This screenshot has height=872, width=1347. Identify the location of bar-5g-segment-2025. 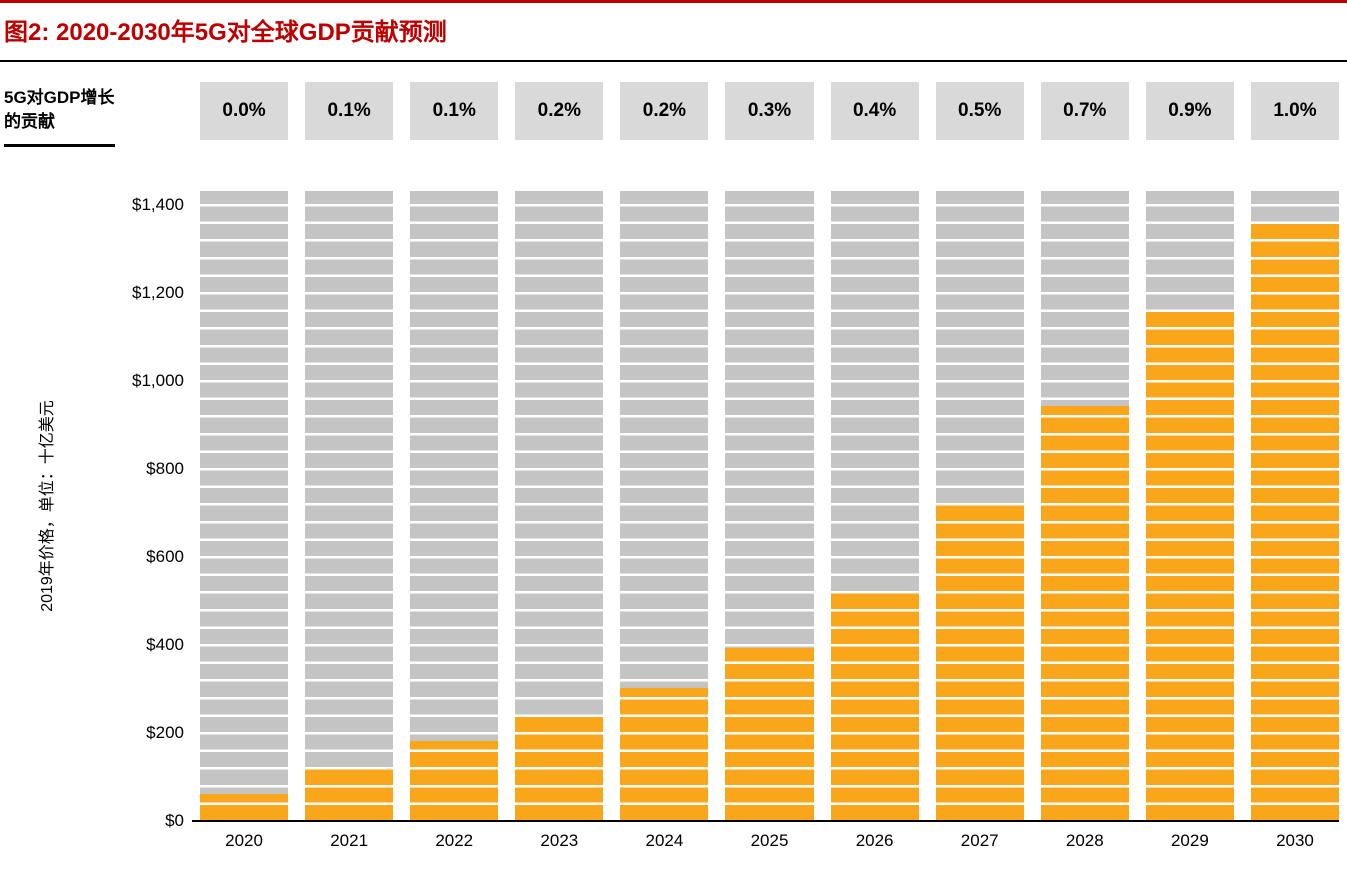
(769, 734).